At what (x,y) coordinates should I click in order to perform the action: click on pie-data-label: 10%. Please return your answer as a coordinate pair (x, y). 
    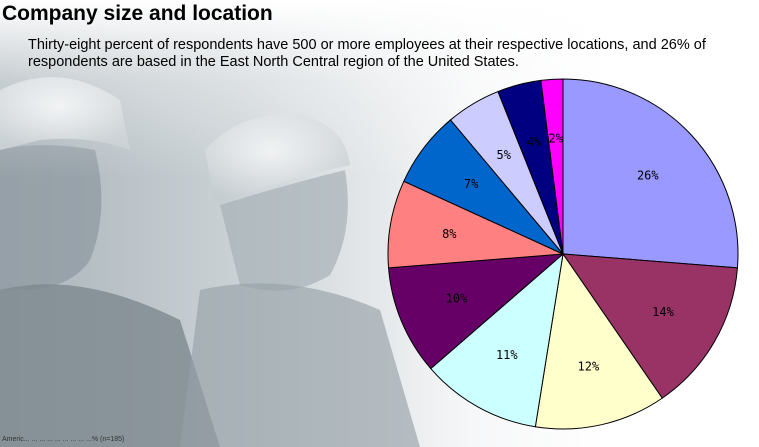
    Looking at the image, I should click on (457, 299).